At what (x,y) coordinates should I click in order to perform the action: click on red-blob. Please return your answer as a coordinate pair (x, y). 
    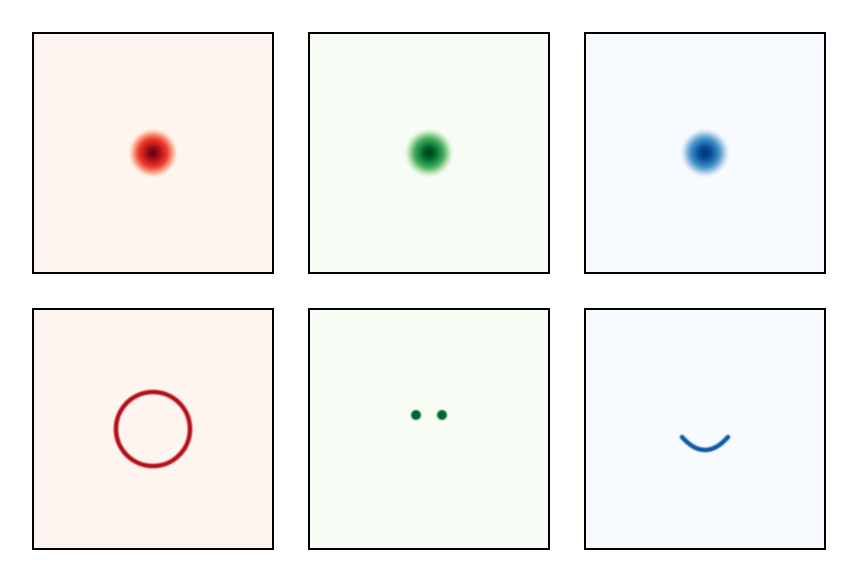
    Looking at the image, I should click on (153, 153).